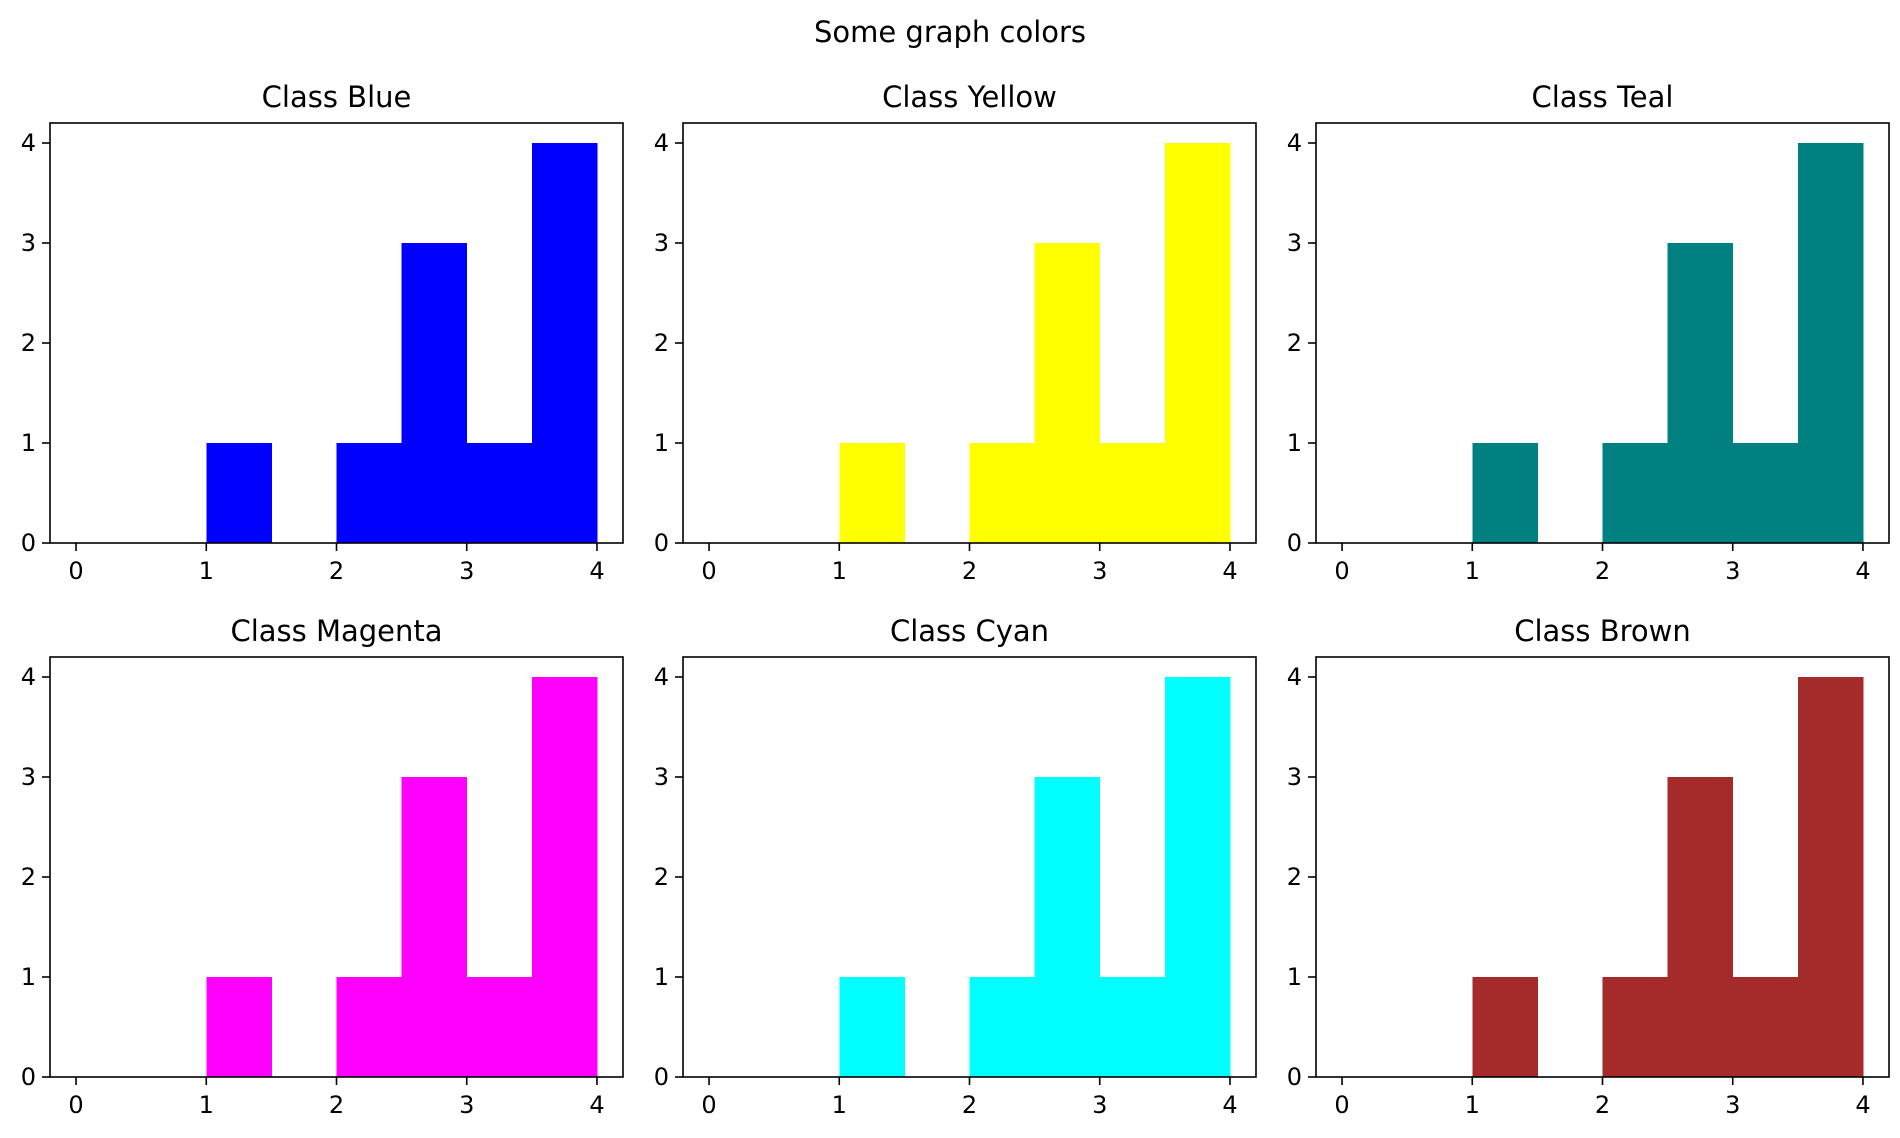  I want to click on chart-class-cyan: Class Cyan 0 1 2 3 4 0 1 2 3 4, so click(955, 866).